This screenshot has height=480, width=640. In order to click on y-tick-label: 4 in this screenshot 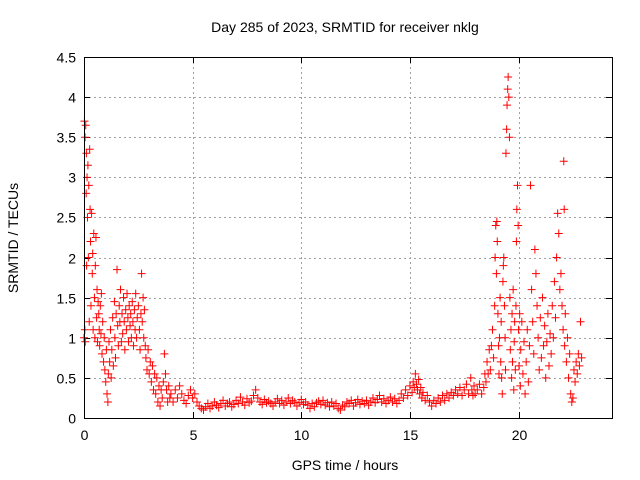, I will do `click(72, 98)`.